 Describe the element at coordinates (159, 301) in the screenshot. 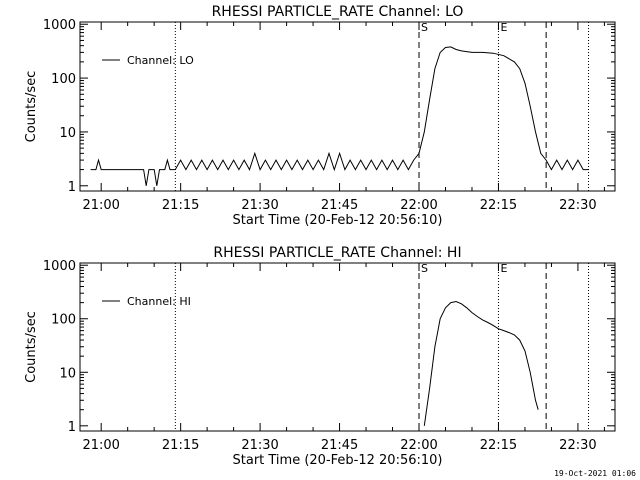

I see `legend-entry: Channel: HI` at that location.